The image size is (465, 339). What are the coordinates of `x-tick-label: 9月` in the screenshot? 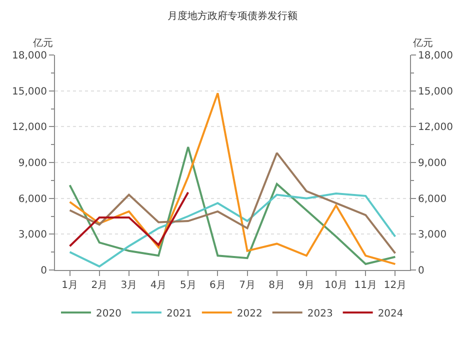 It's located at (306, 285).